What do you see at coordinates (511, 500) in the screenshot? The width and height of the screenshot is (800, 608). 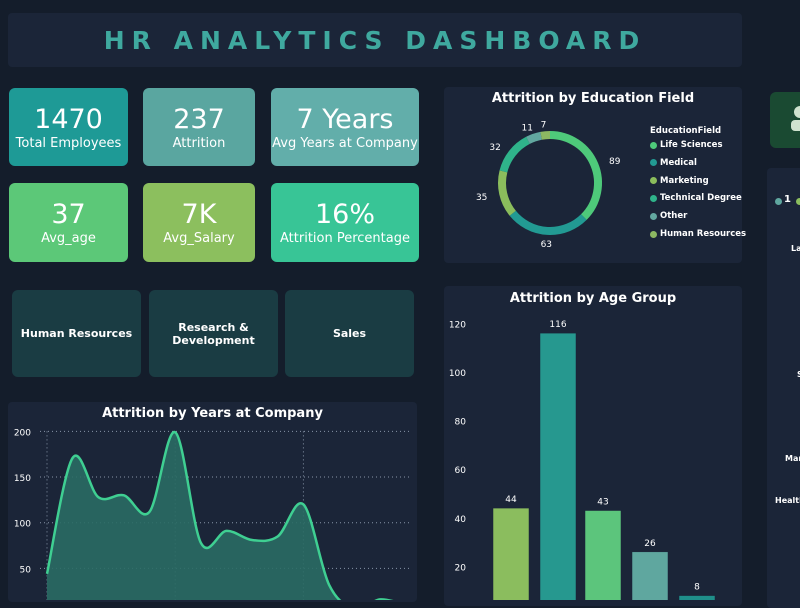 I see `data-label: 44` at bounding box center [511, 500].